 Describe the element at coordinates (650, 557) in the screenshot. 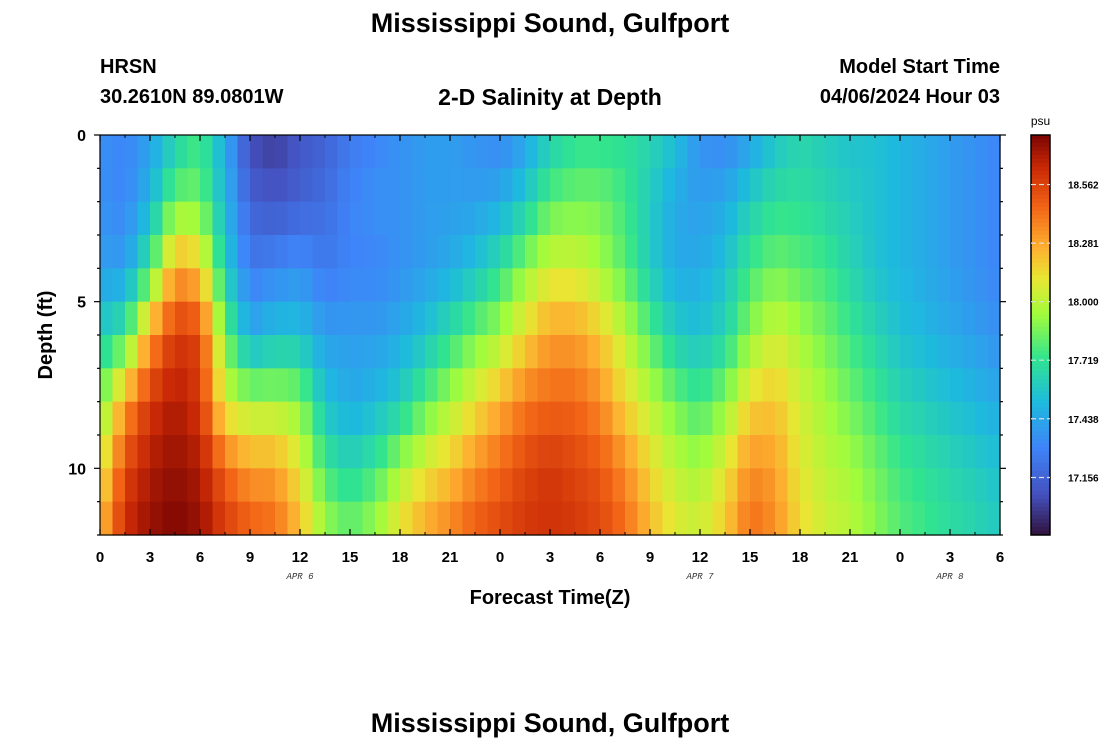

I see `x-tick-label: 9` at that location.